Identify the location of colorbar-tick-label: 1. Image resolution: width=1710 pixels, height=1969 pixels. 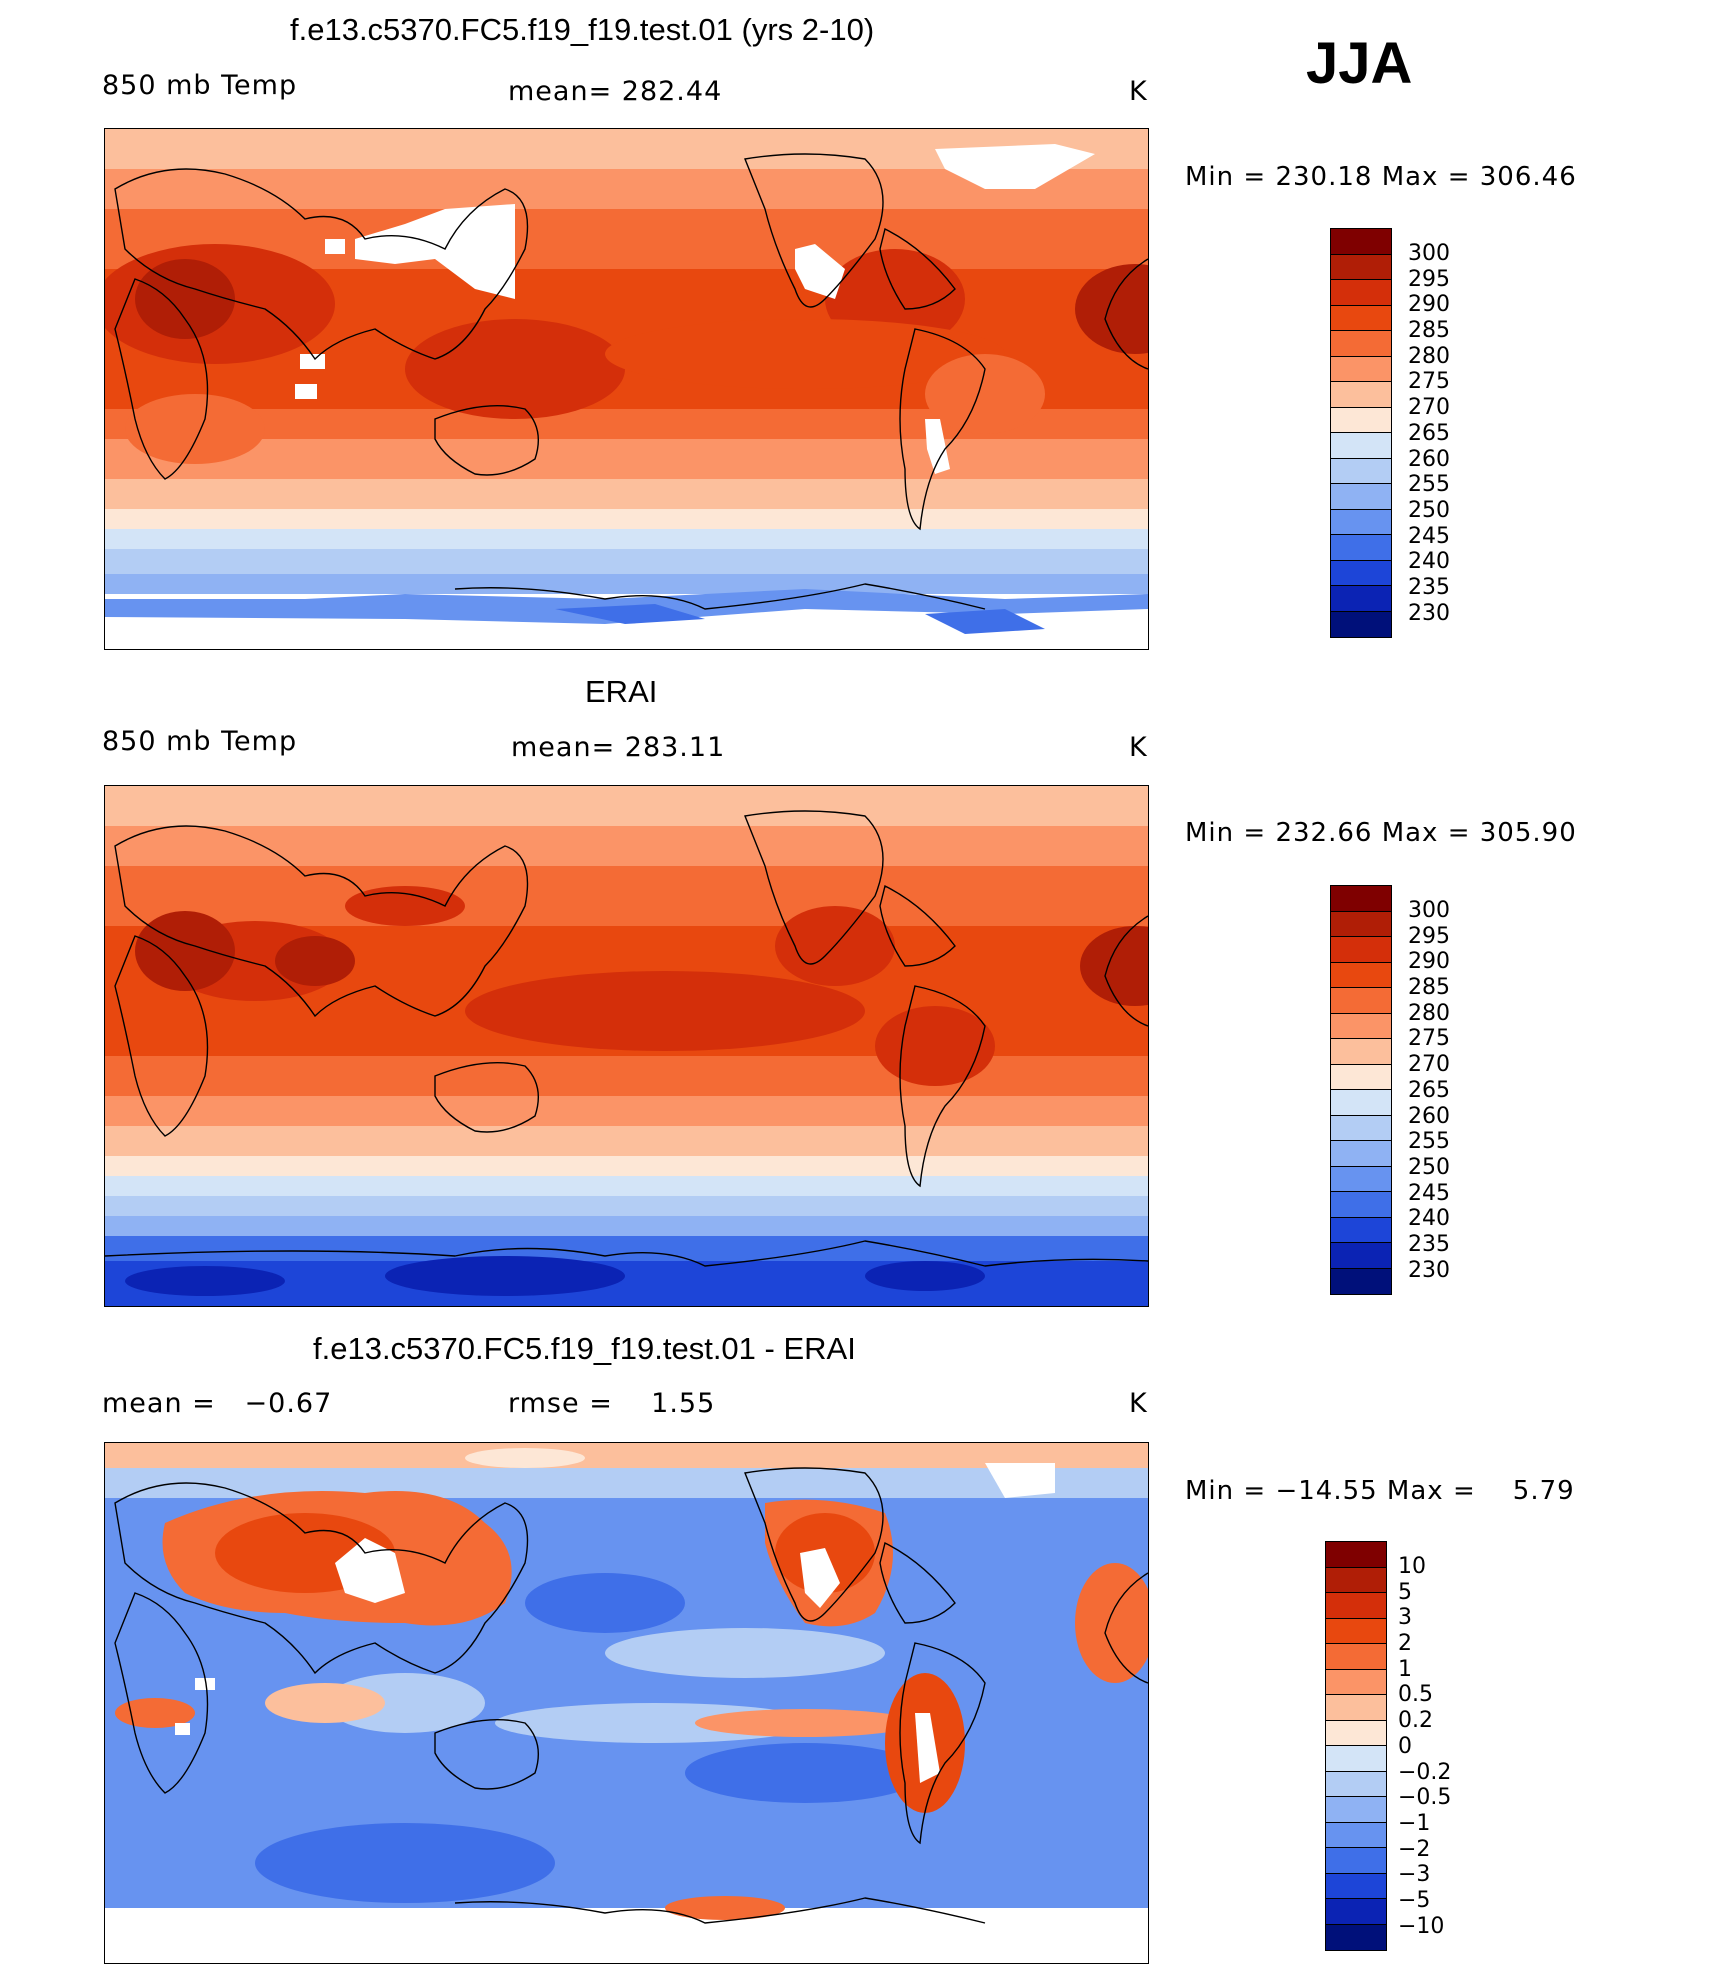
(1405, 1669).